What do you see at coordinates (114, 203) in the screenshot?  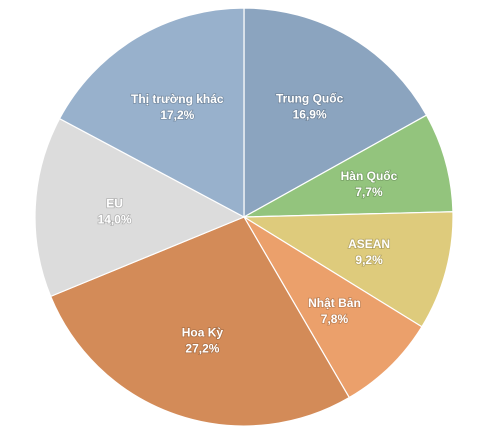 I see `slice-name-eu: EU` at bounding box center [114, 203].